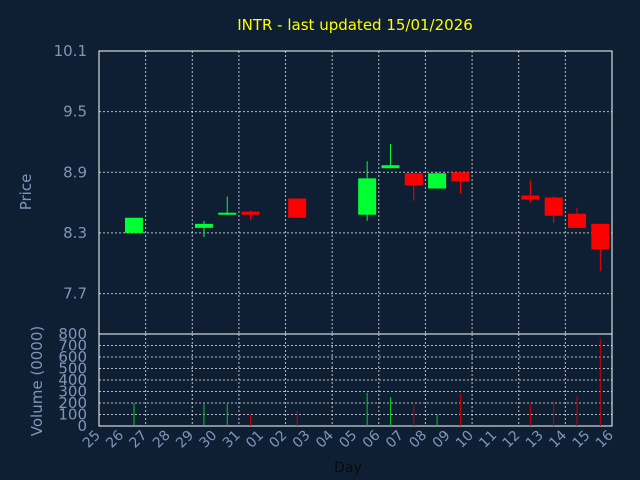  I want to click on x-tick-label: 26, so click(115, 439).